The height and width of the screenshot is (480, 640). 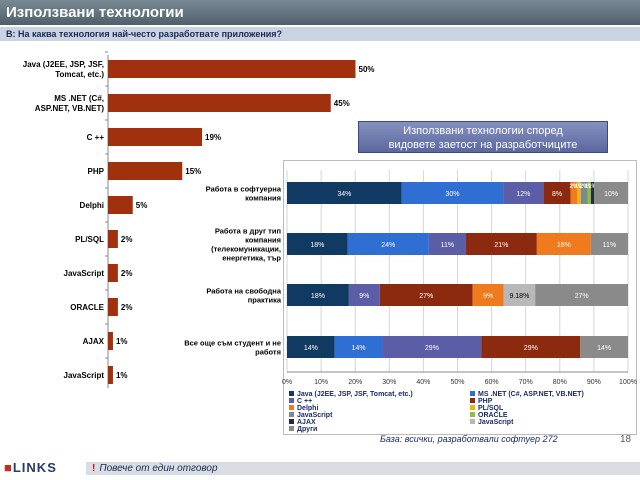 I want to click on company-logo: ■LINKS, so click(x=30, y=467).